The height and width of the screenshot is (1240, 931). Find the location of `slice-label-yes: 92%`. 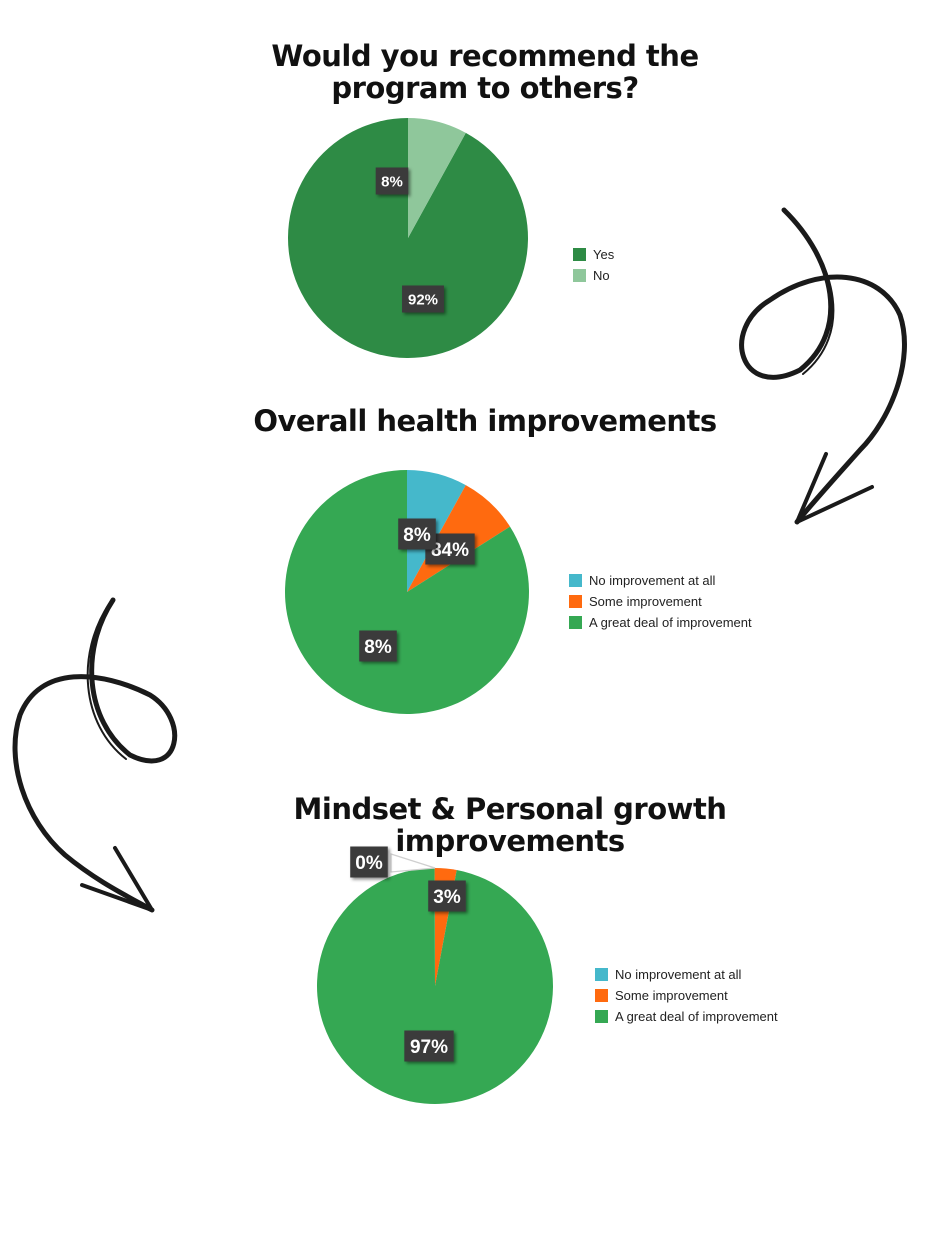

slice-label-yes: 92% is located at coordinates (423, 299).